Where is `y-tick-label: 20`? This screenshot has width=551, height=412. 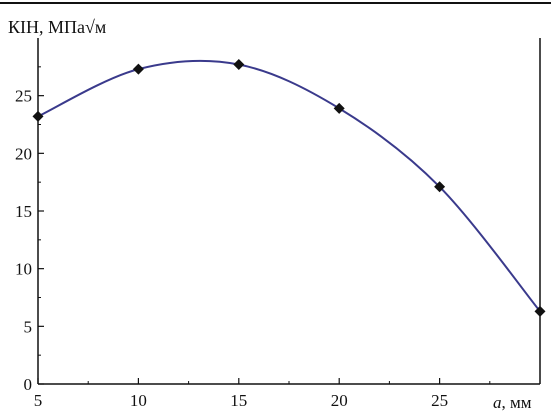
y-tick-label: 20 is located at coordinates (23, 153).